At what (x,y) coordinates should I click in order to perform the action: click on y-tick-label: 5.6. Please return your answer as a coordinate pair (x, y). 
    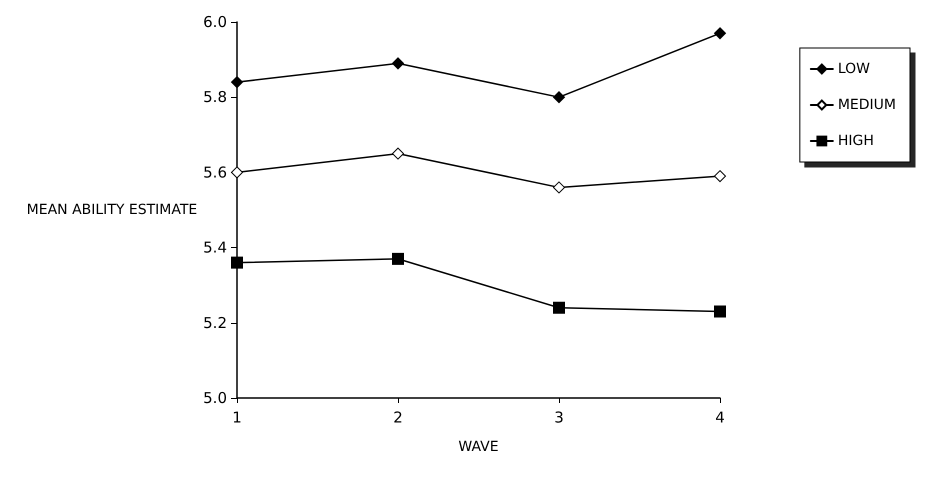
    Looking at the image, I should click on (215, 172).